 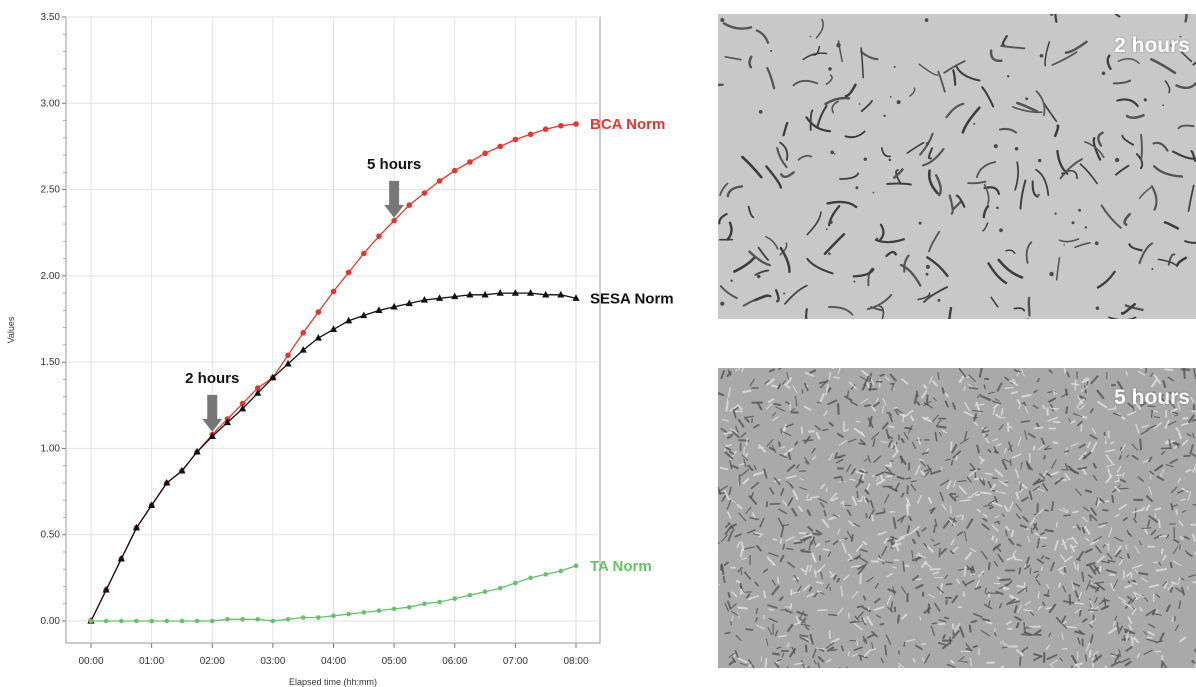 What do you see at coordinates (288, 363) in the screenshot?
I see `sesa-norm-point` at bounding box center [288, 363].